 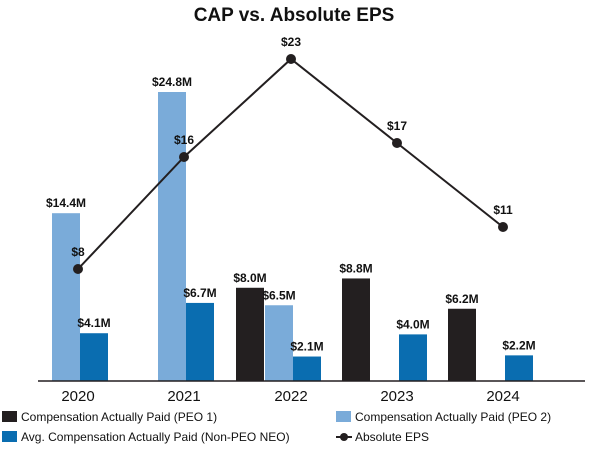 What do you see at coordinates (397, 126) in the screenshot?
I see `eps-value-label: $17` at bounding box center [397, 126].